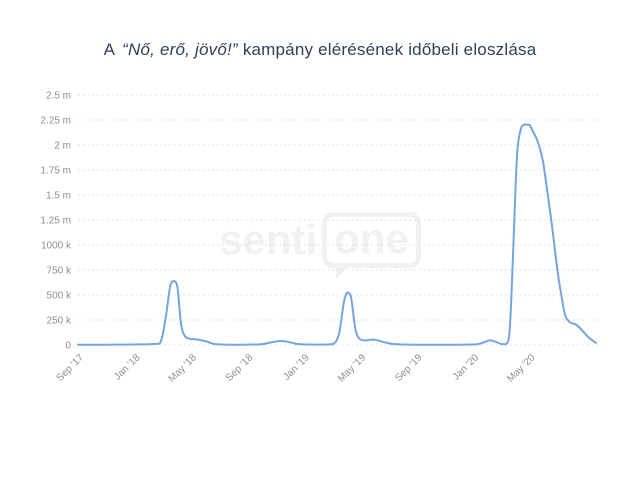  Describe the element at coordinates (68, 346) in the screenshot. I see `y-tick-label: 0` at that location.